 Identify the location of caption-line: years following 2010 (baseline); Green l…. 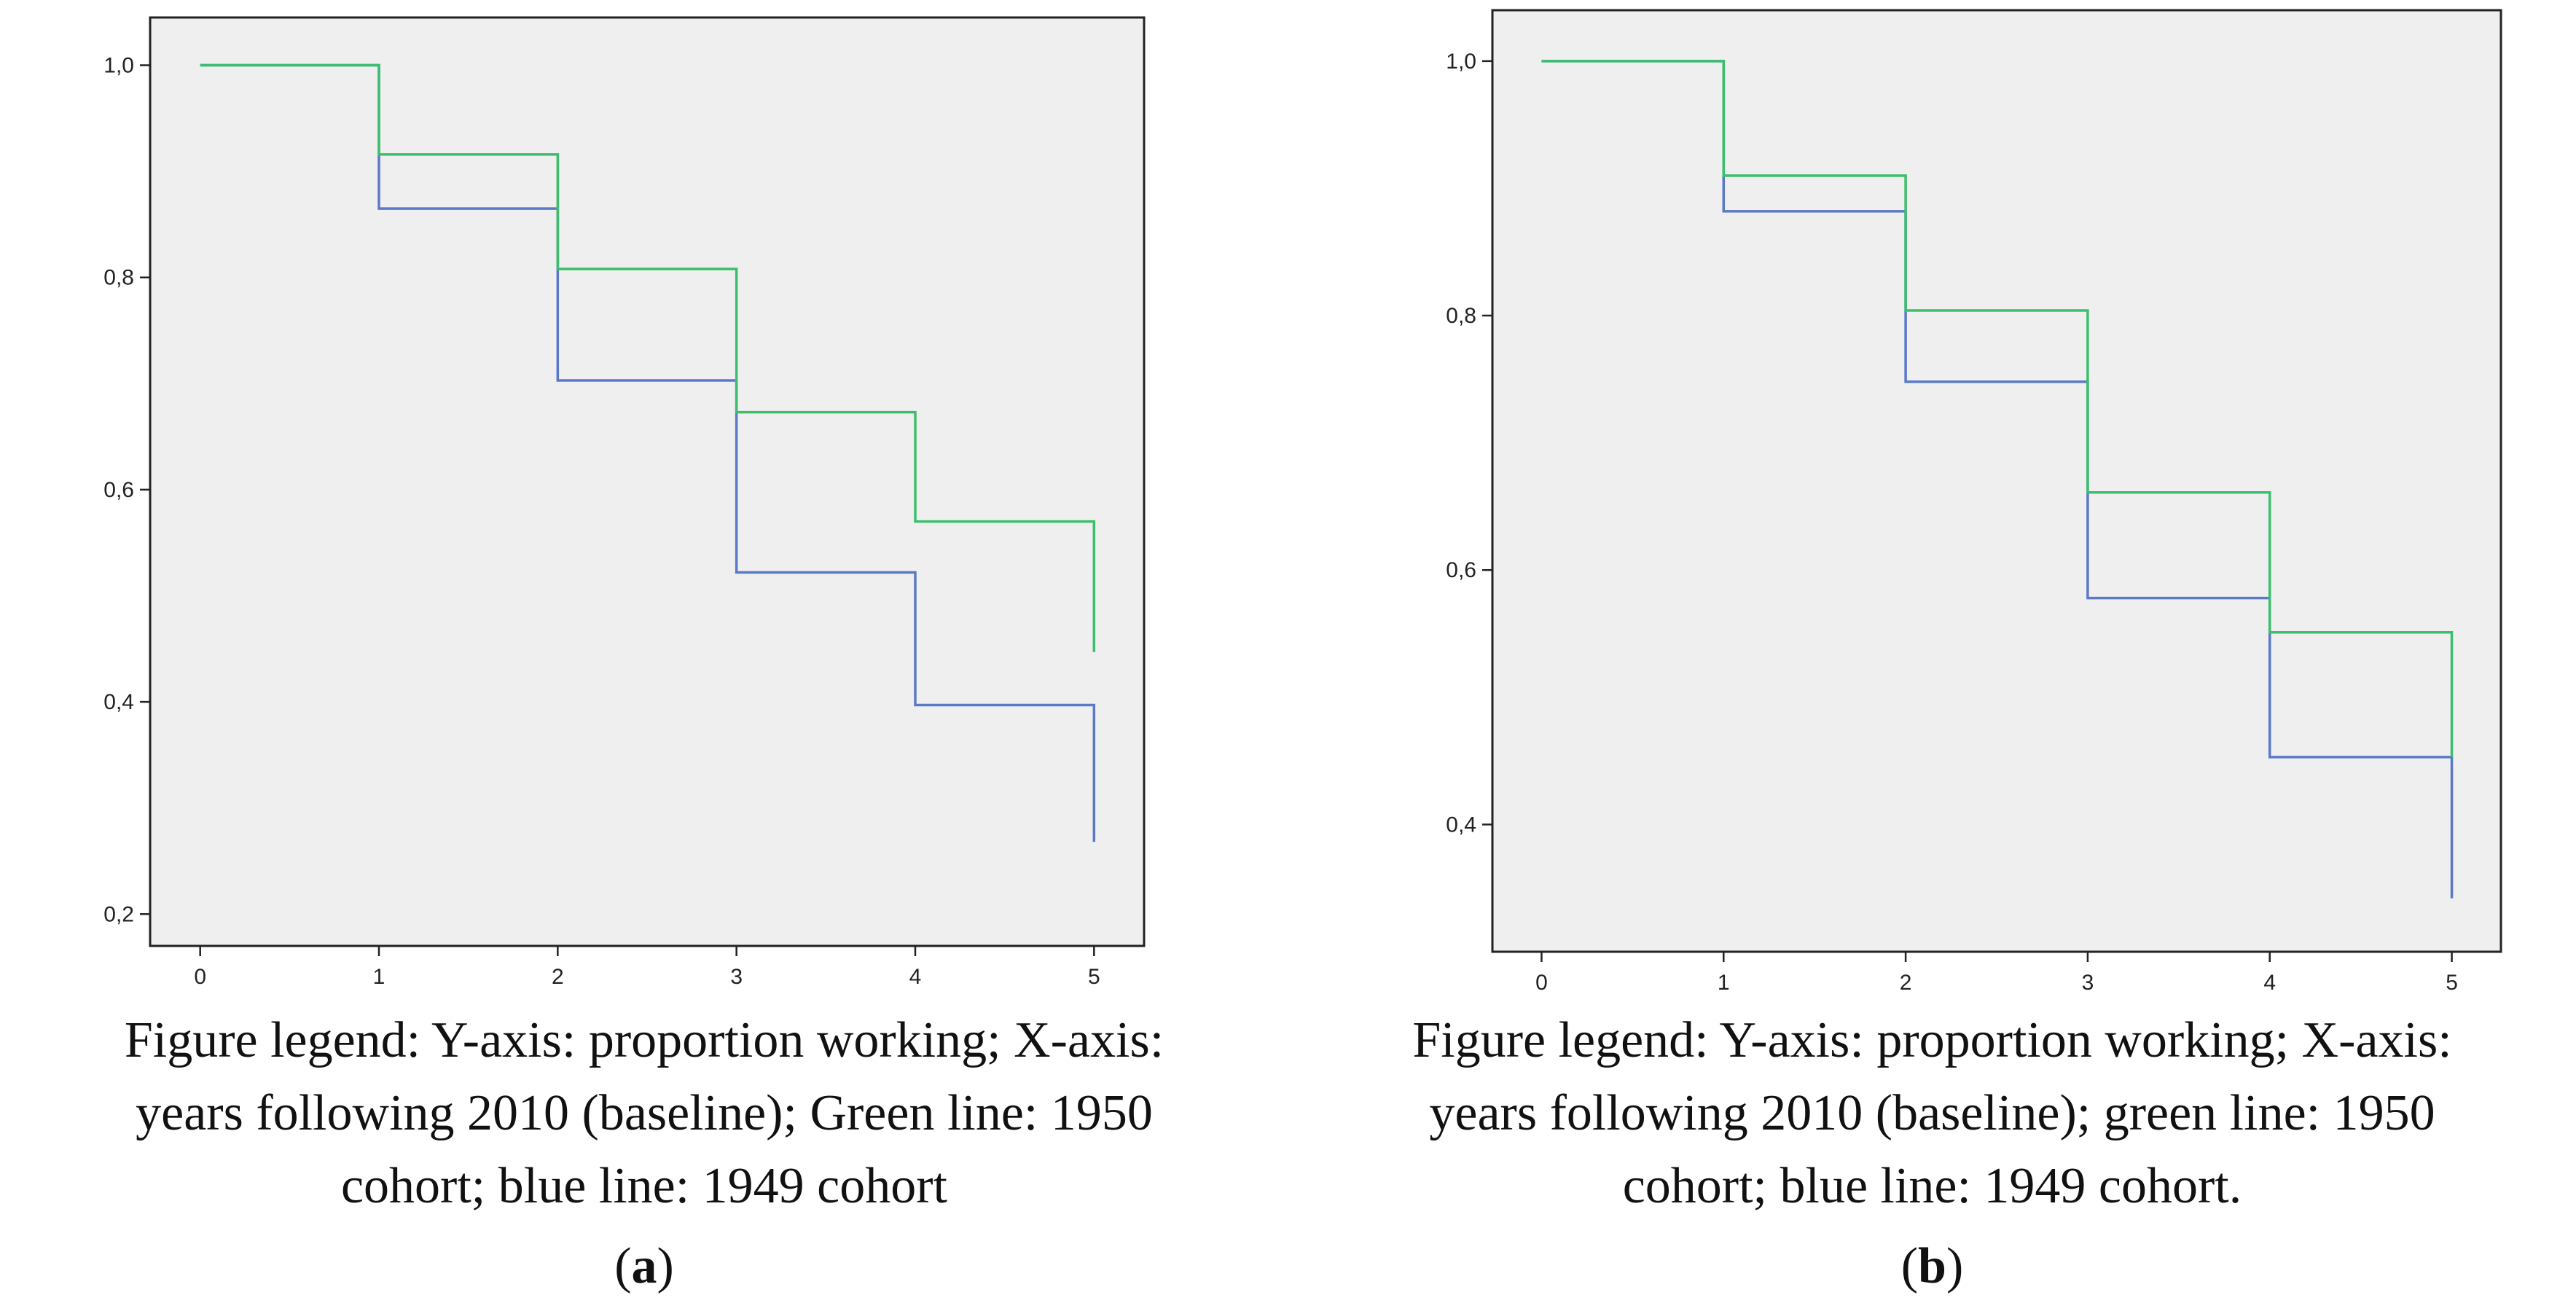
(644, 1113).